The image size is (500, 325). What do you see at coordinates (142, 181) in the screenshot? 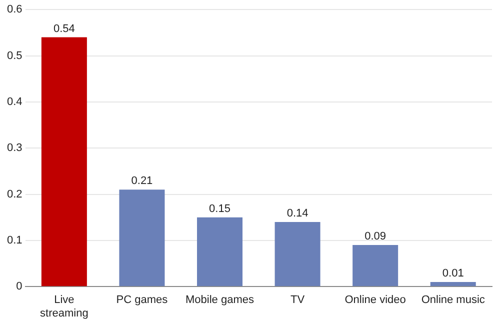
I see `data-label: 0.21` at bounding box center [142, 181].